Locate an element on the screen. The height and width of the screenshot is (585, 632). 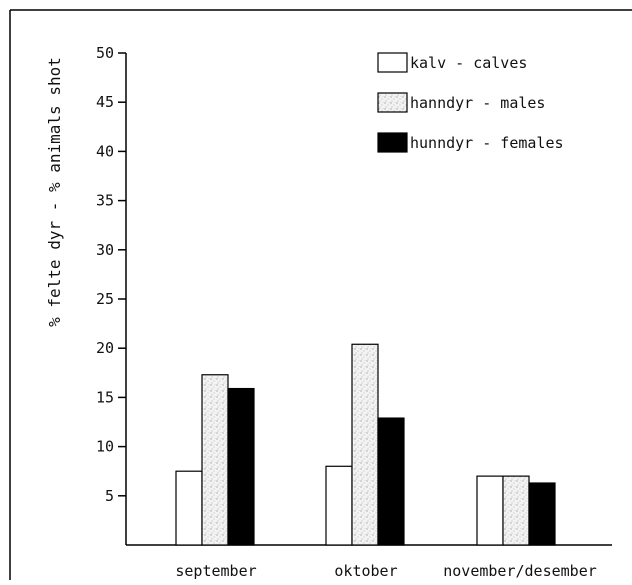
y-tick-label: 30 is located at coordinates (105, 250).